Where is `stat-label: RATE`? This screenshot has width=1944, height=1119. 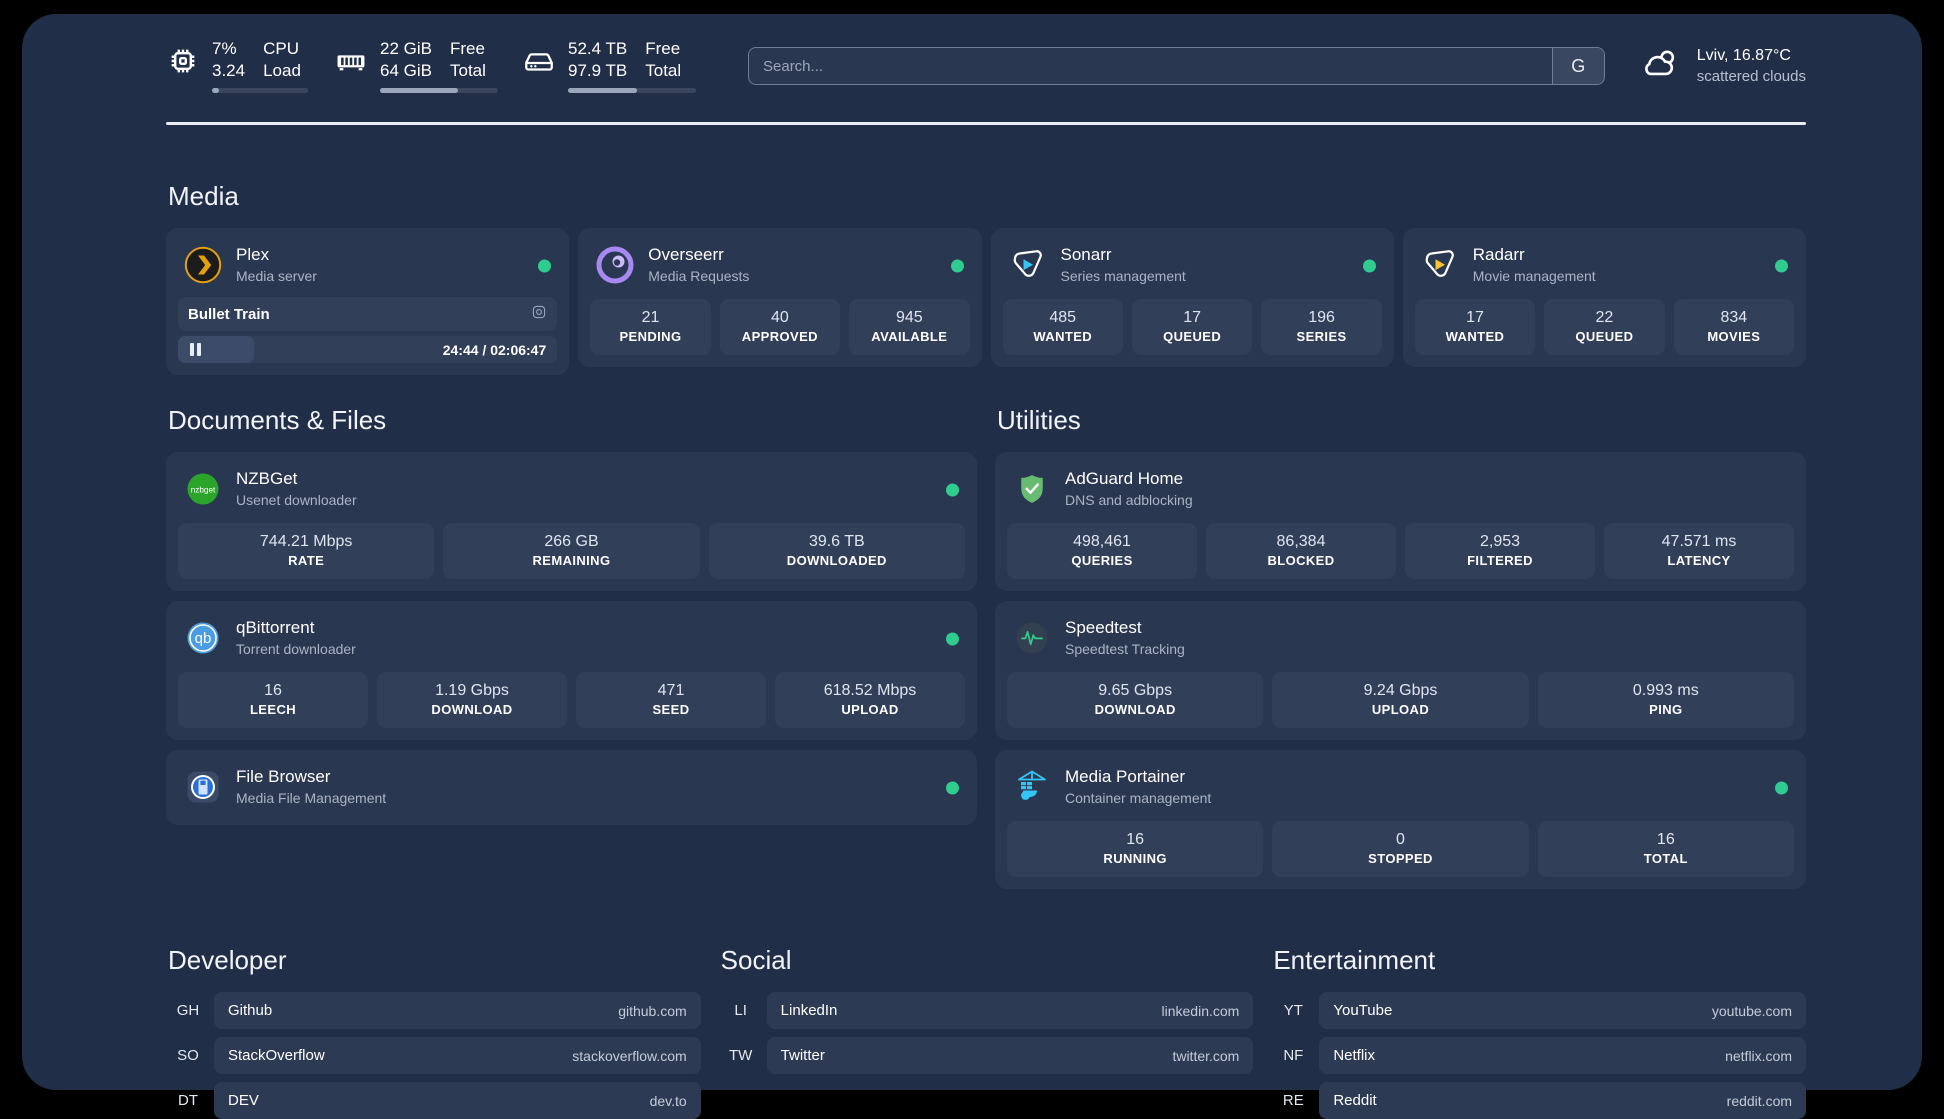
stat-label: RATE is located at coordinates (306, 560).